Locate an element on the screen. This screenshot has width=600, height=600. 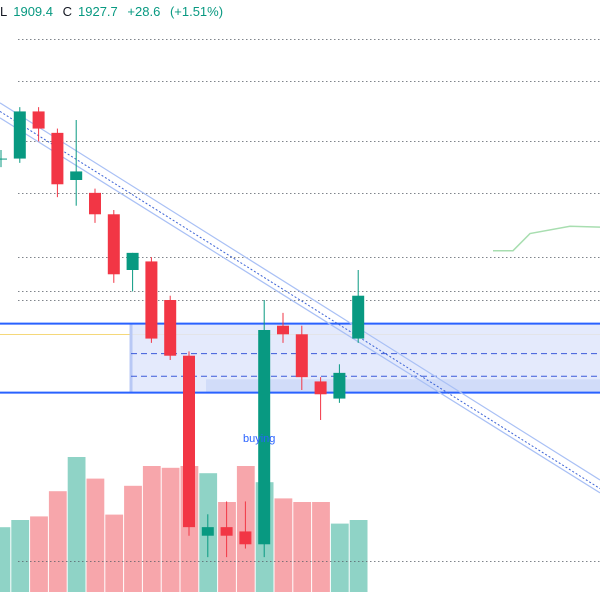
low-label: L is located at coordinates (4, 11).